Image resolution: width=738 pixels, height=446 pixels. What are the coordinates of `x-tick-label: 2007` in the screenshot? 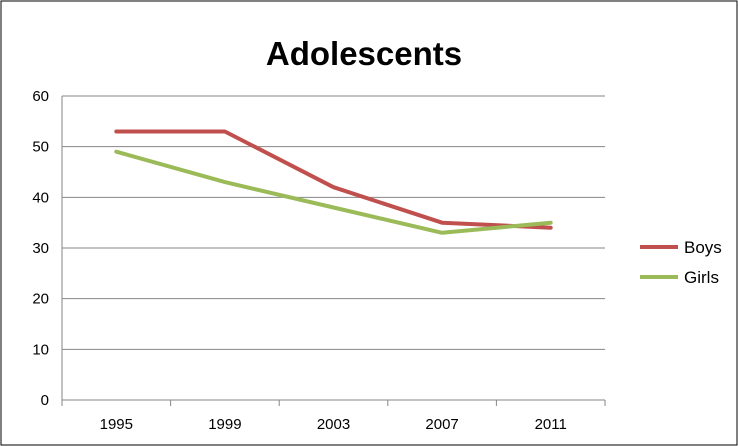 It's located at (441, 424).